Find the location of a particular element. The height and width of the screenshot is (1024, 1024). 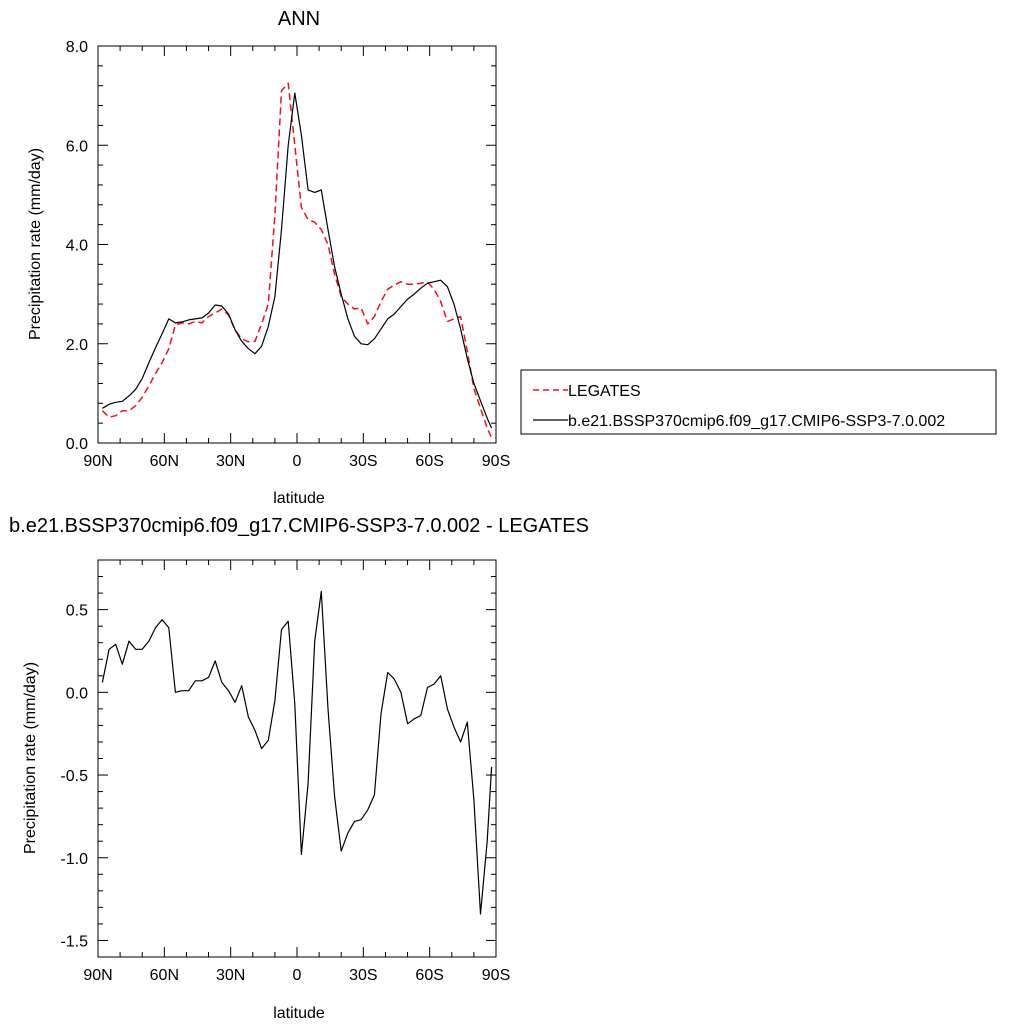

top-xtick-label: 90S is located at coordinates (496, 461).